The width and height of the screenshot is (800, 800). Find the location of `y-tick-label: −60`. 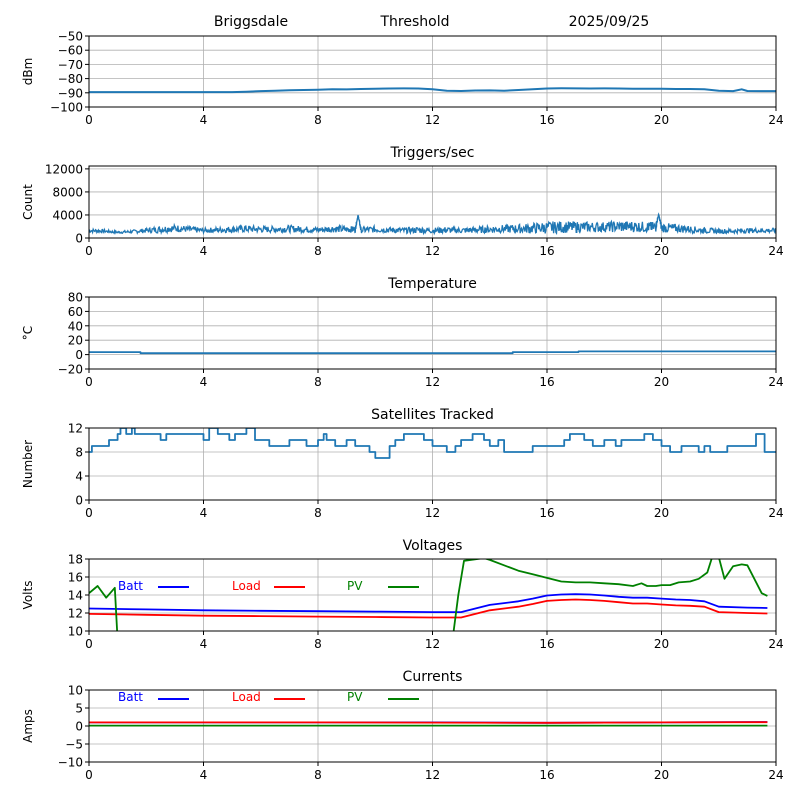

y-tick-label: −60 is located at coordinates (70, 51).